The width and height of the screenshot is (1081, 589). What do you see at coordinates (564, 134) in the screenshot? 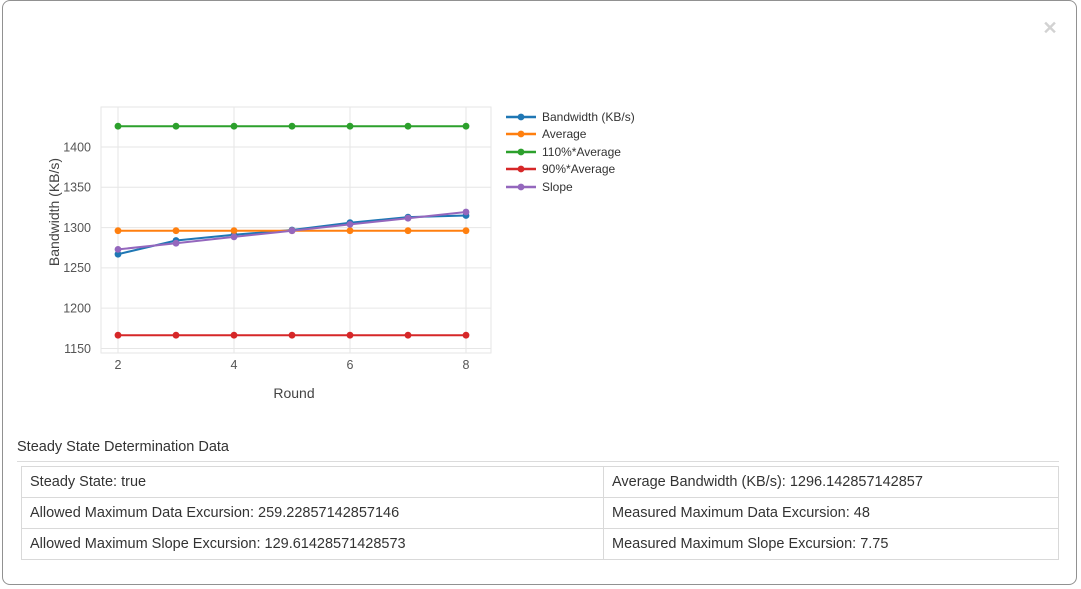
I see `legend-label: Average` at bounding box center [564, 134].